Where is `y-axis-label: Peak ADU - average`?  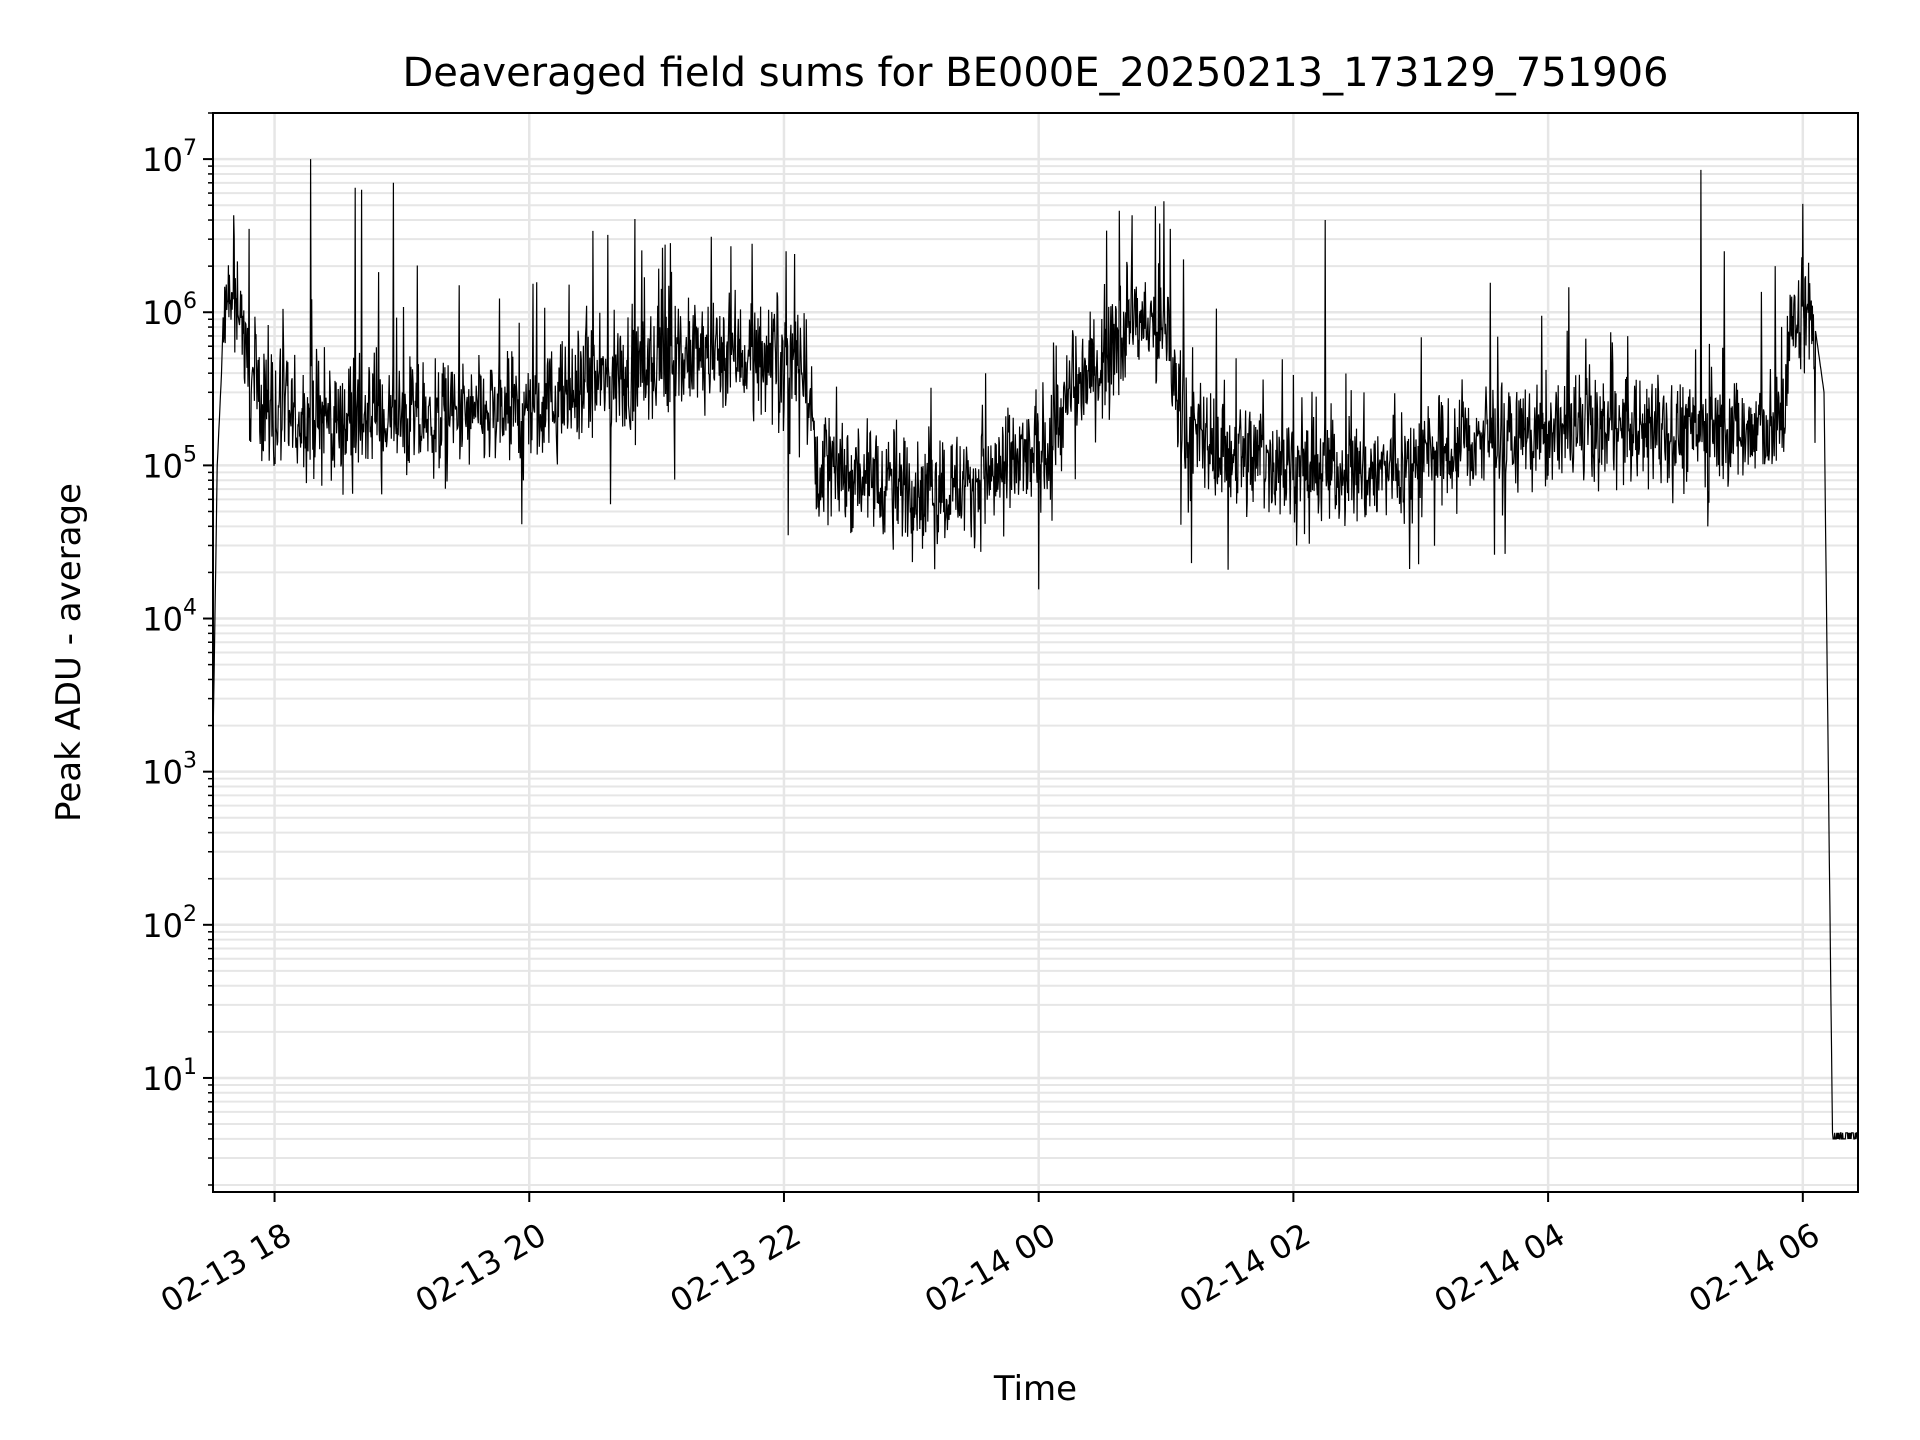 y-axis-label: Peak ADU - average is located at coordinates (69, 652).